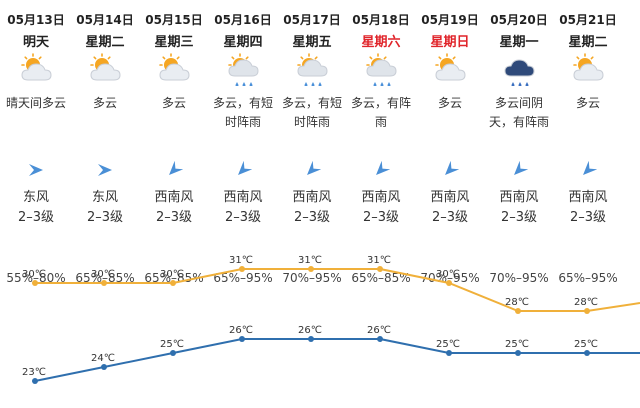  I want to click on day-column: 05月17日 星期五多云，有短时阵雨西南风 2–3级, so click(312, 130).